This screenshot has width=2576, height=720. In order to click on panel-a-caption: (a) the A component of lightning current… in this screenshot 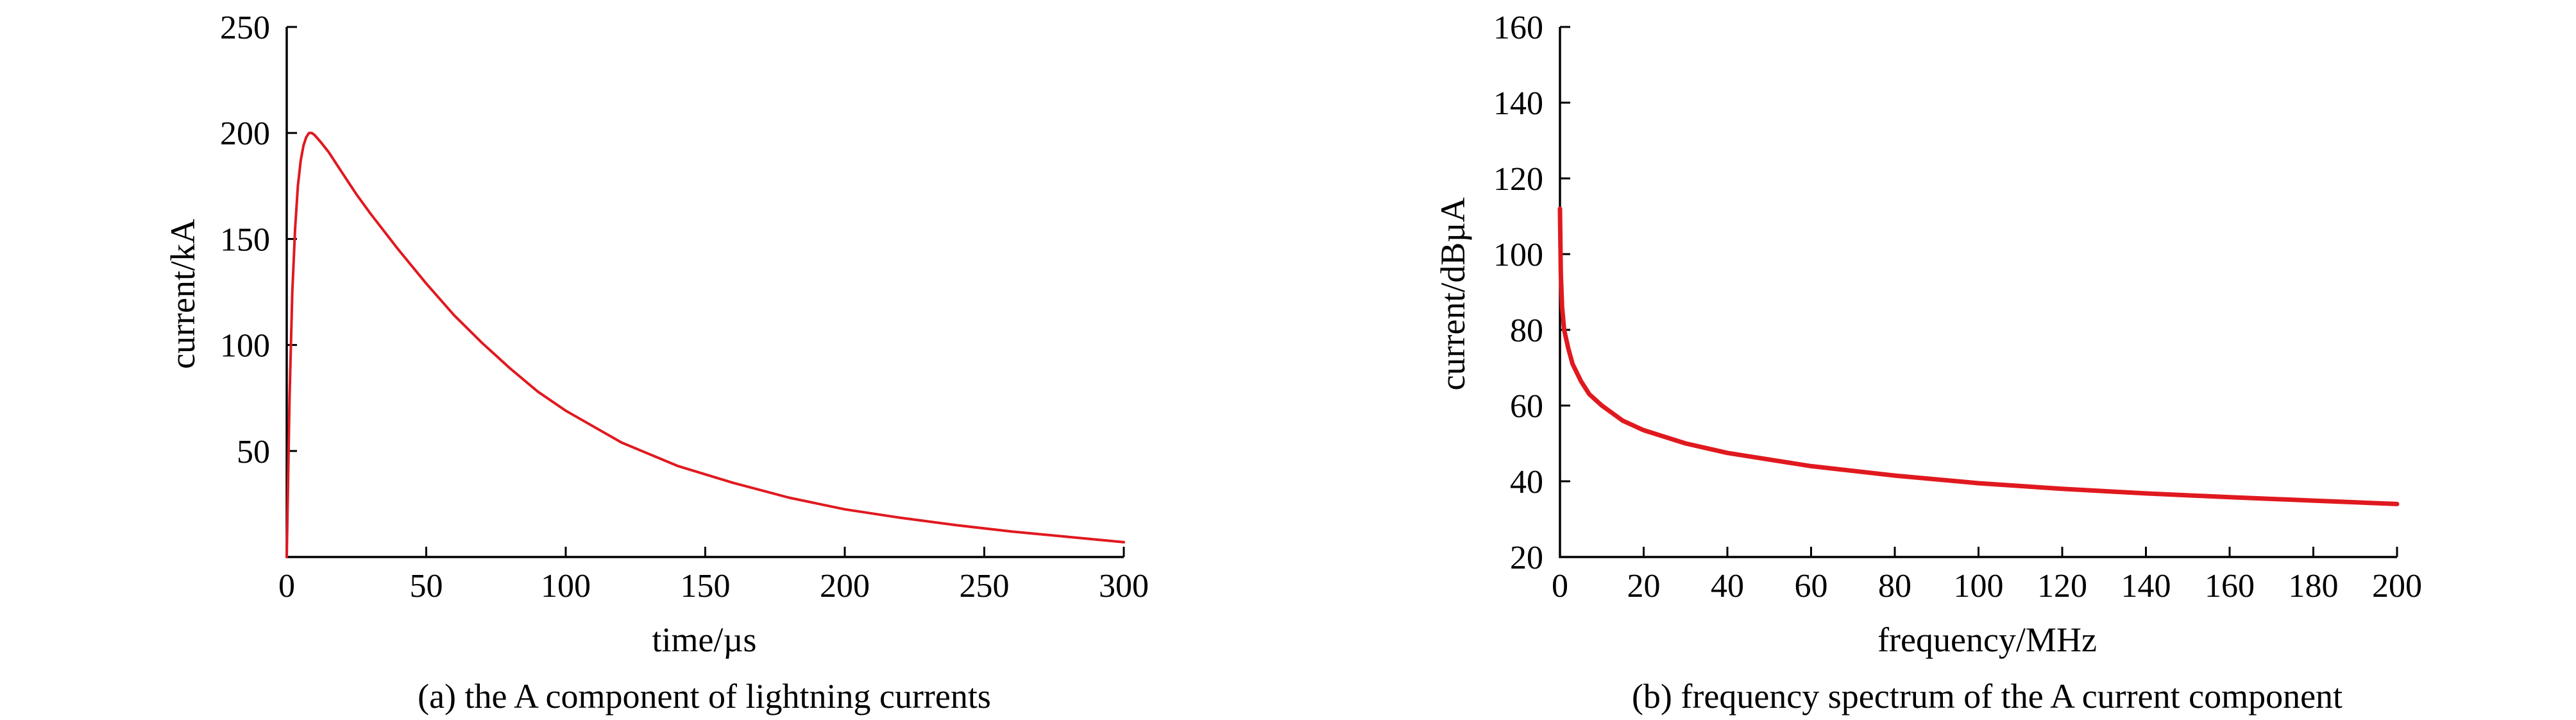, I will do `click(704, 696)`.